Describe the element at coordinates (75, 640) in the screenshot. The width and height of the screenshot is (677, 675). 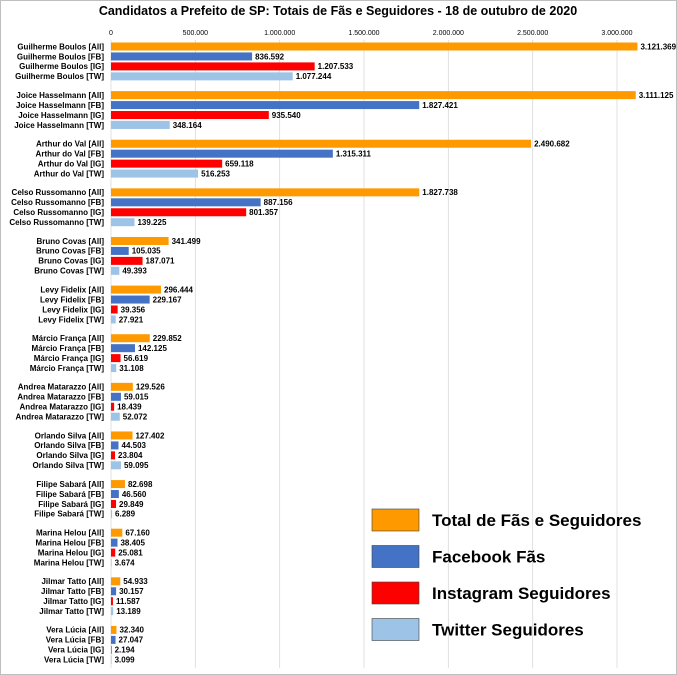
I see `category-label: Vera Lúcia [FB]` at that location.